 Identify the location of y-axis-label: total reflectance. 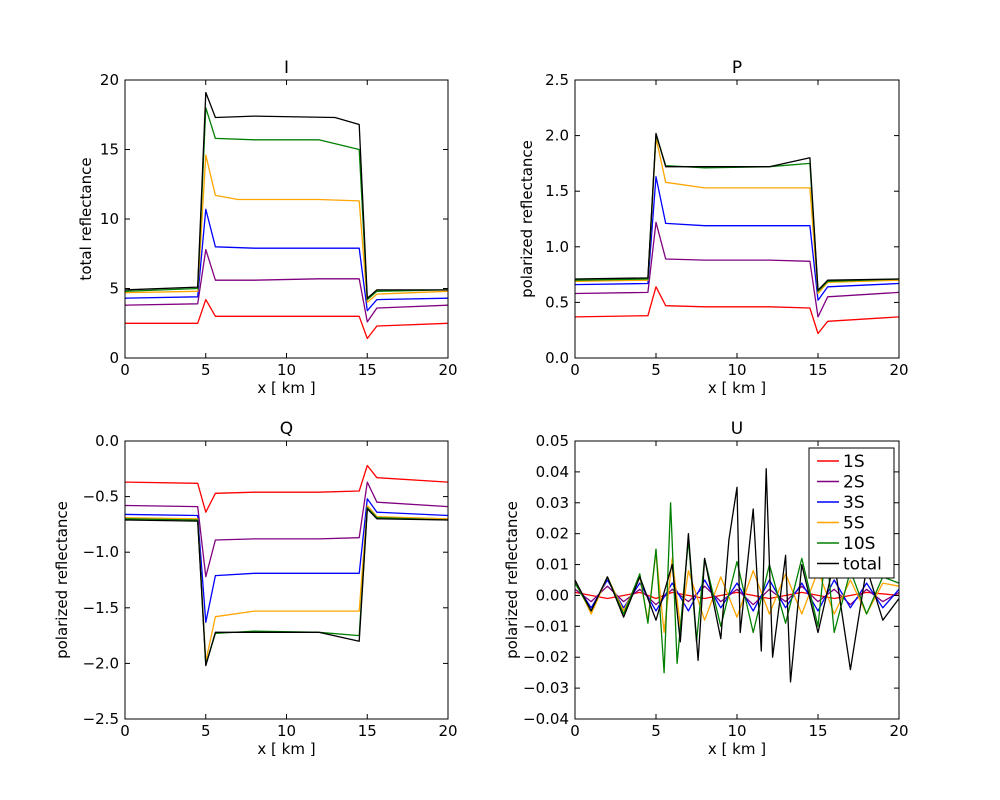
(86, 218).